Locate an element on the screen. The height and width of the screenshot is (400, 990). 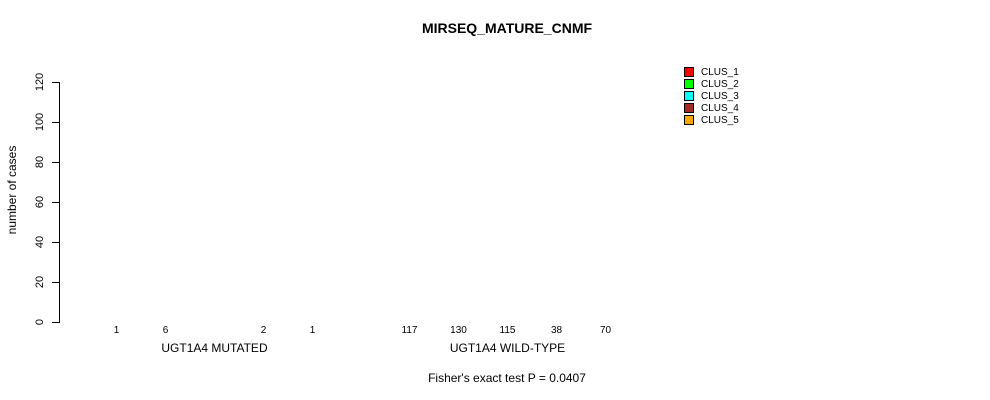
chart-title: MIRSEQ_MATURE_CNMF is located at coordinates (507, 28).